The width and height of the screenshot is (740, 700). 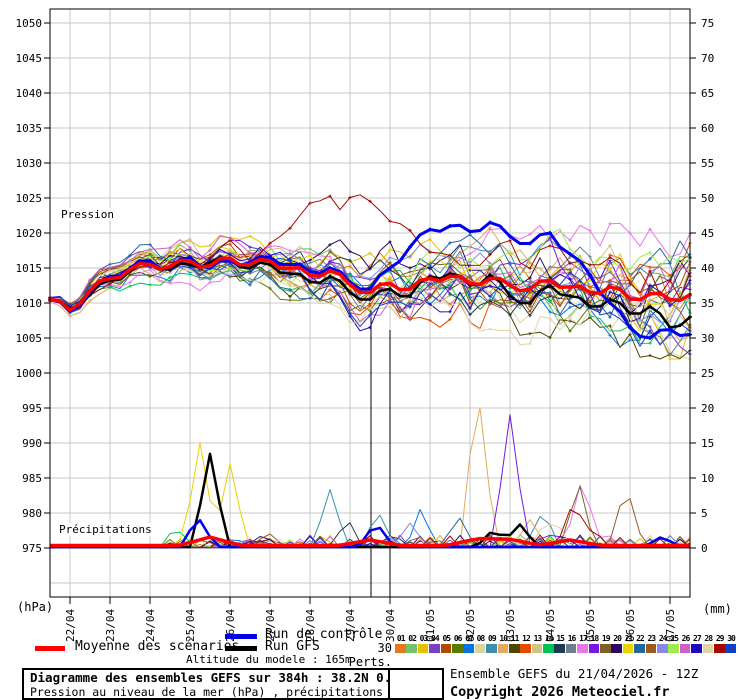 What do you see at coordinates (707, 93) in the screenshot?
I see `right-axis-tick-label: 65` at bounding box center [707, 93].